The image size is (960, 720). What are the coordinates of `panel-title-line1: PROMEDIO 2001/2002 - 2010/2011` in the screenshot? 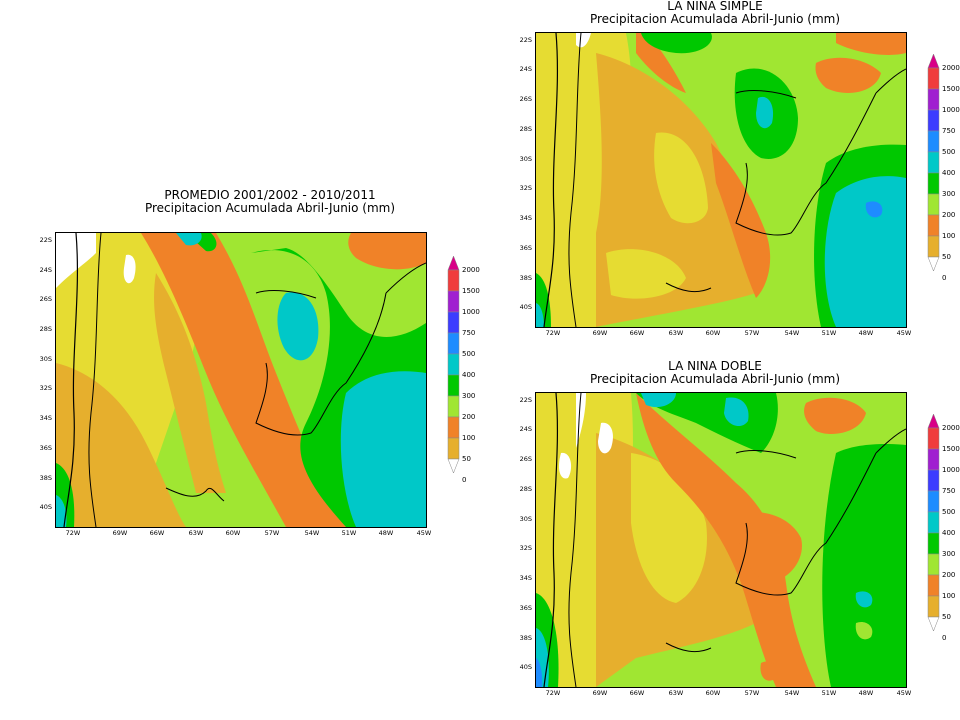 It's located at (270, 195).